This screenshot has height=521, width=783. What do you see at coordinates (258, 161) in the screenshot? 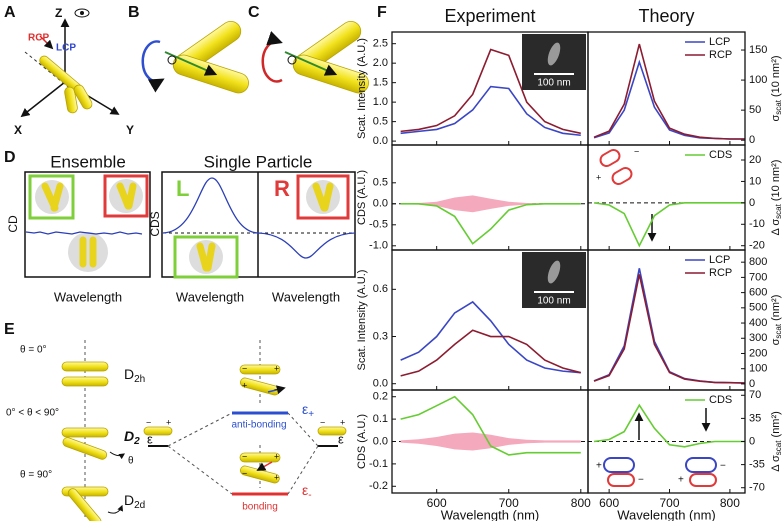
I see `panel-title: Single Particle` at bounding box center [258, 161].